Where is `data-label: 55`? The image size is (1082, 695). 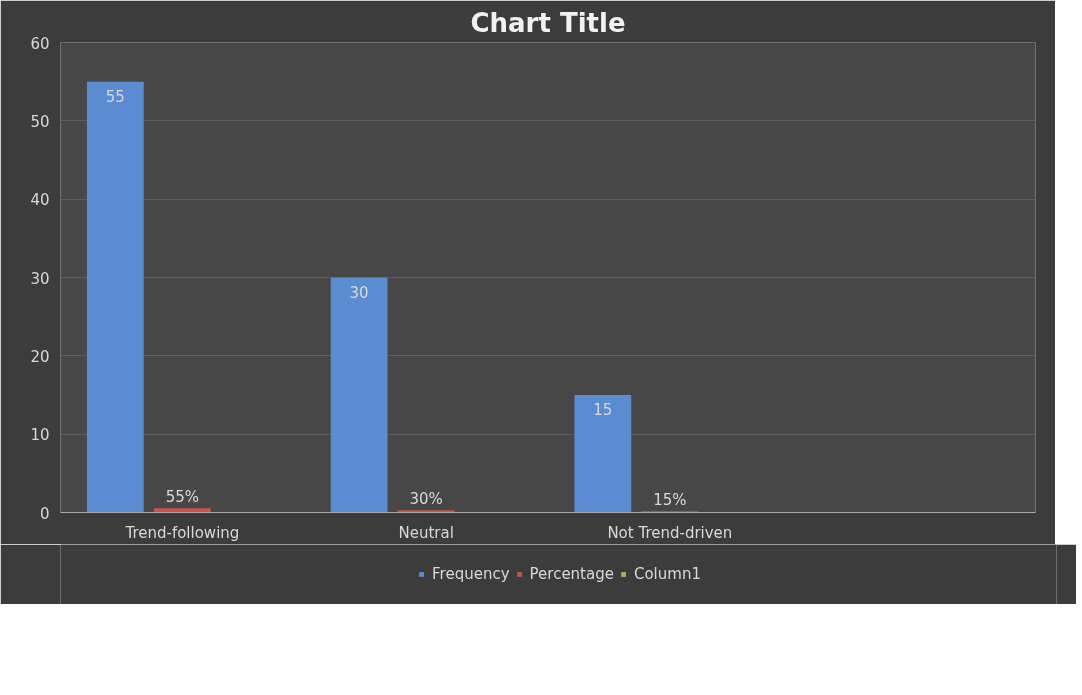 data-label: 55 is located at coordinates (115, 96).